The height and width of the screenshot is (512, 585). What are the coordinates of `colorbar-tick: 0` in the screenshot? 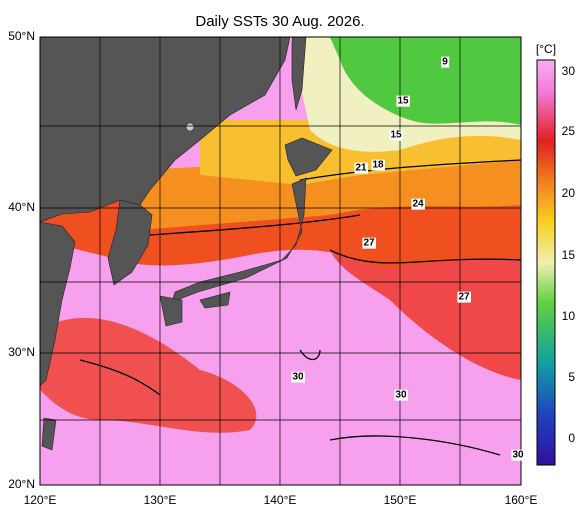 It's located at (571, 438).